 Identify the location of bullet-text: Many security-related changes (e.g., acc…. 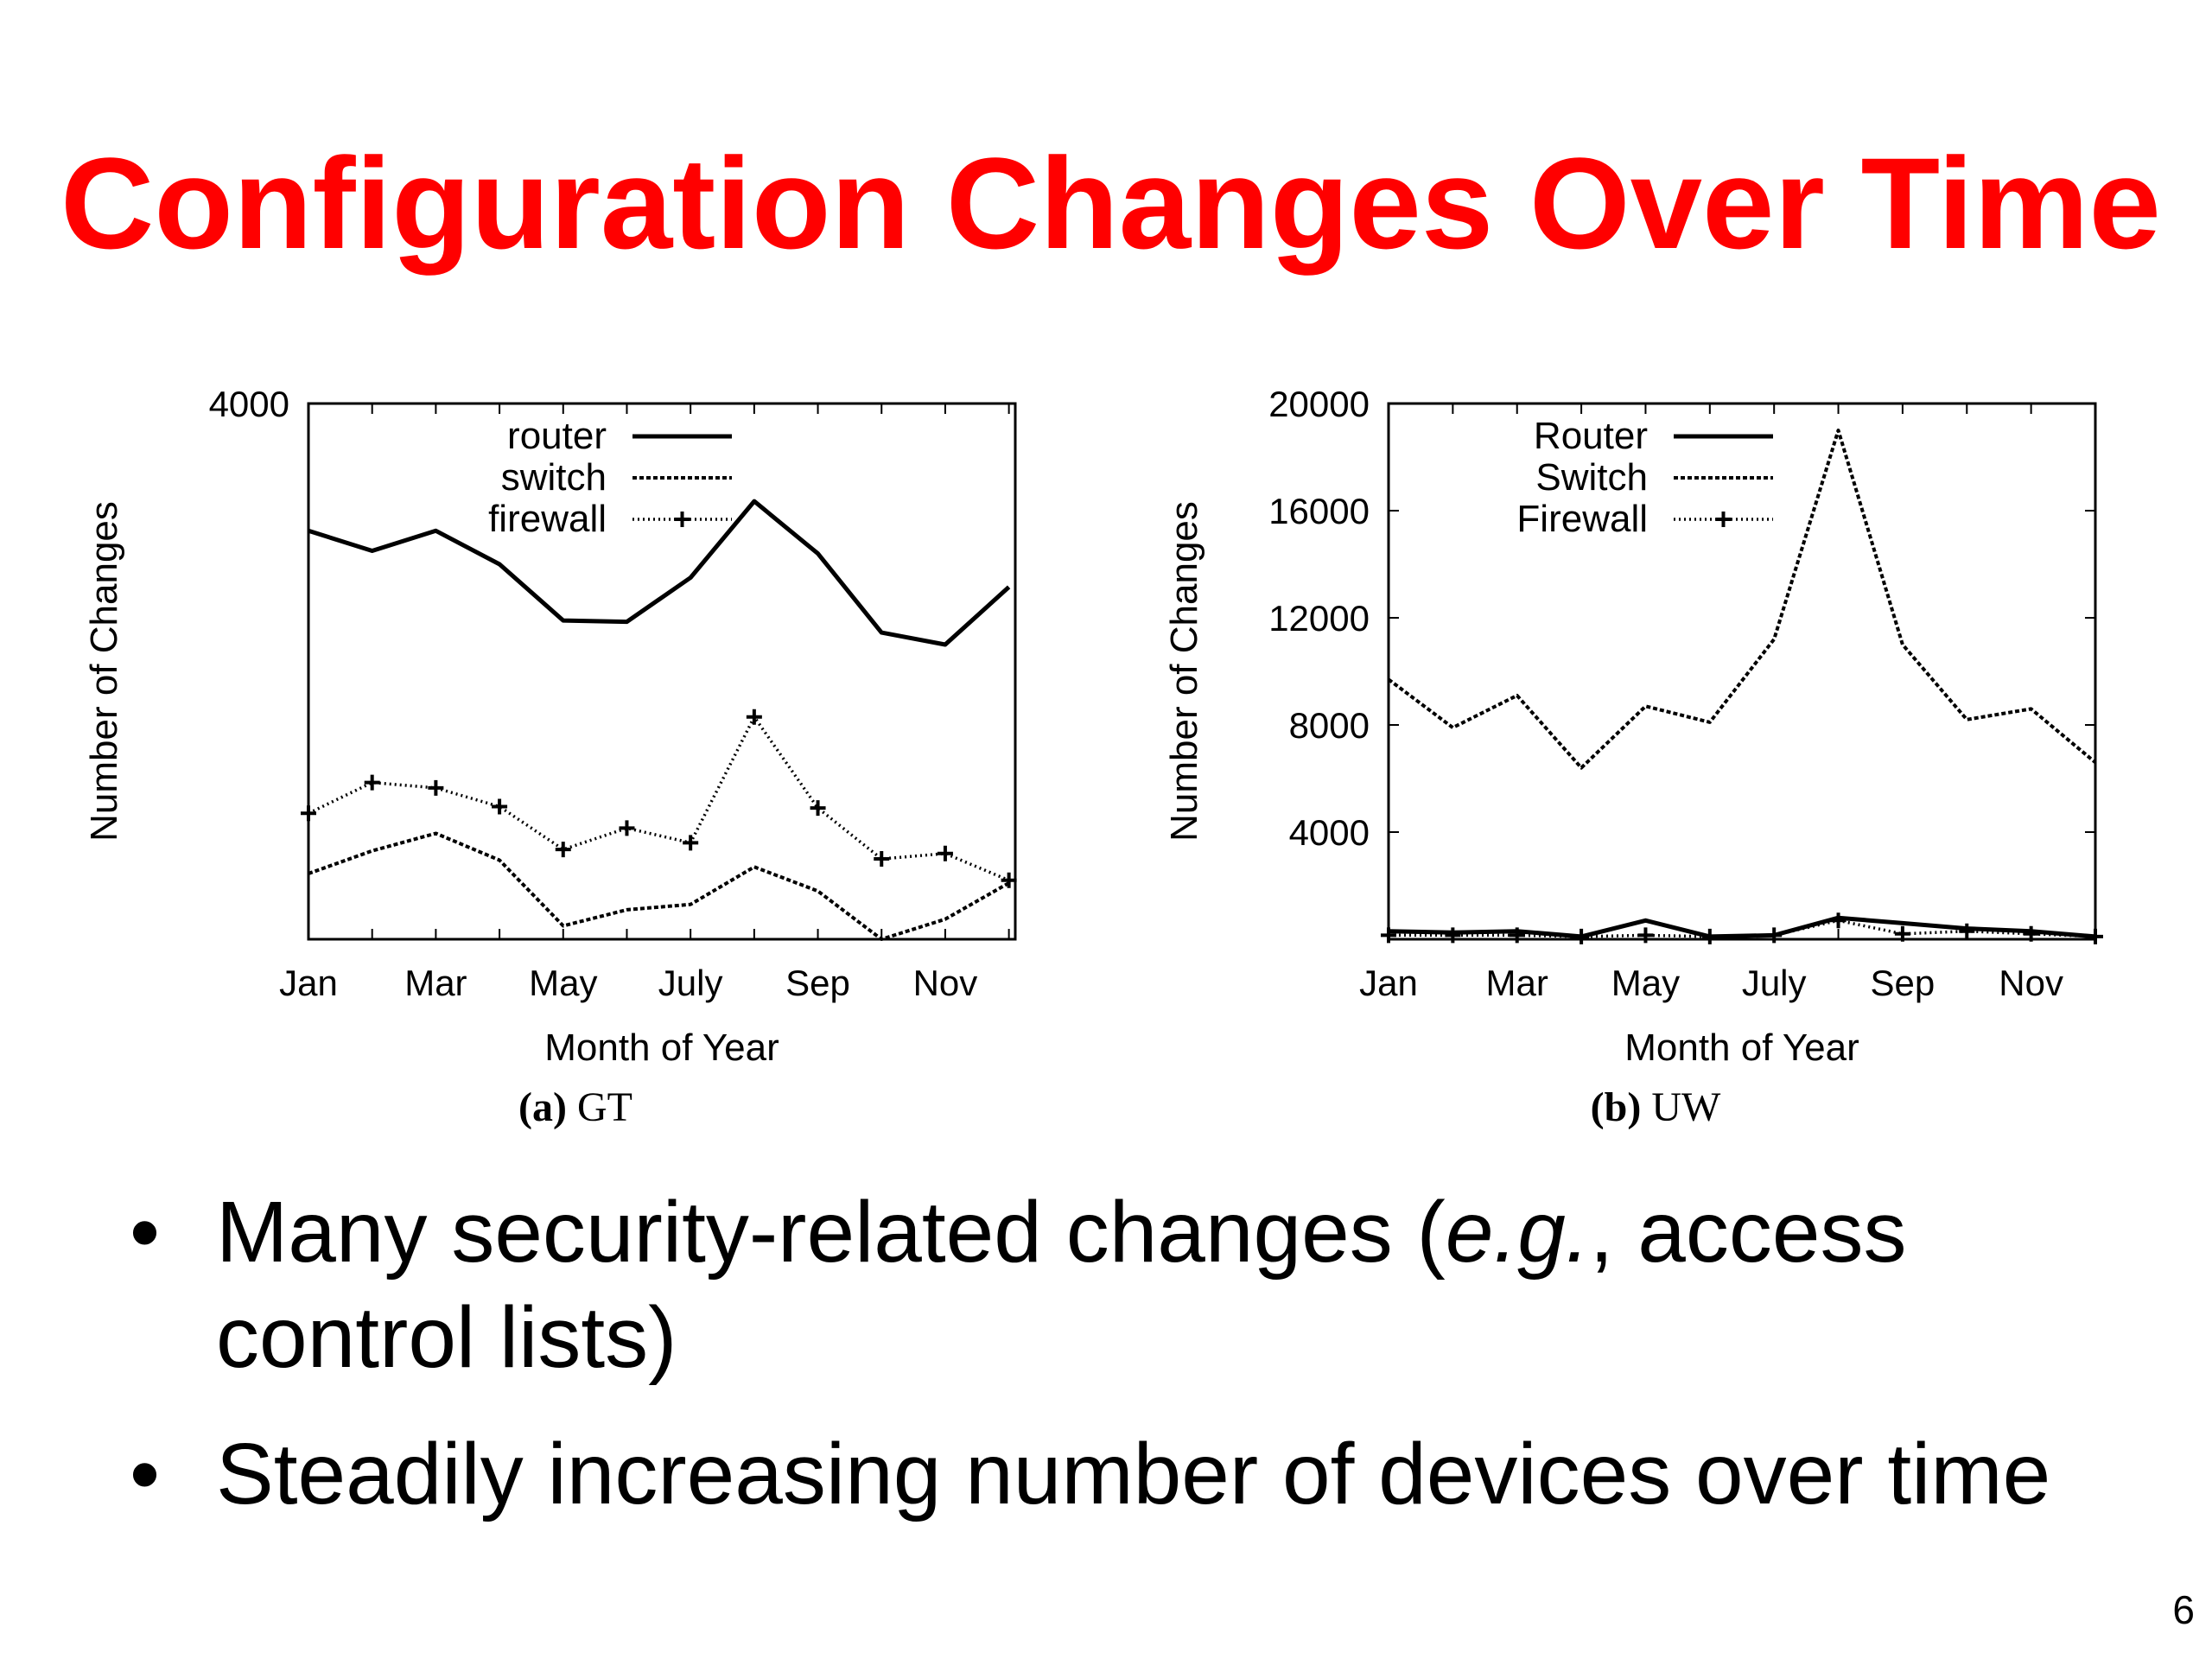
(1061, 1285).